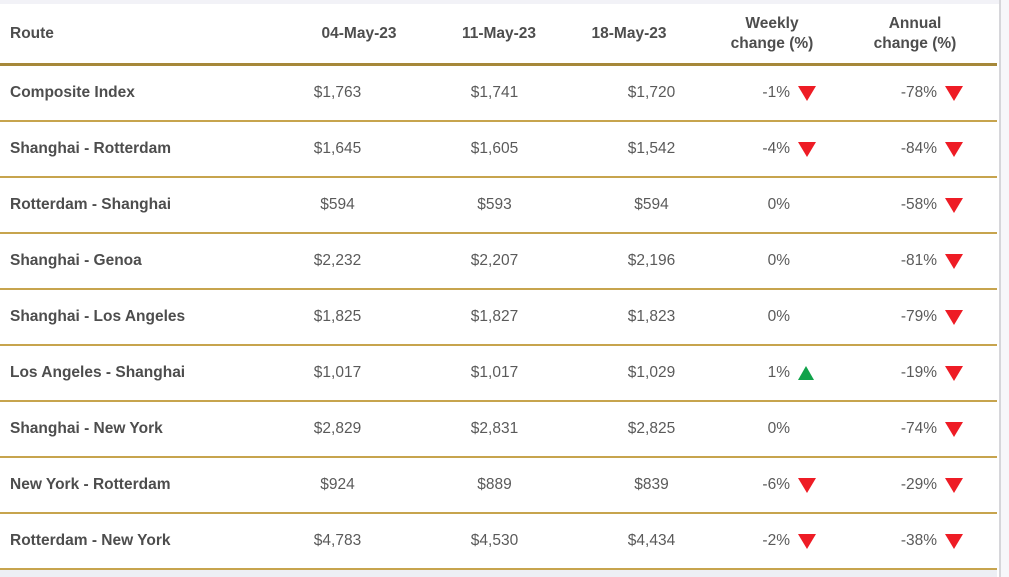 The image size is (1009, 577). I want to click on route-cell: New York - Rotterdam, so click(90, 484).